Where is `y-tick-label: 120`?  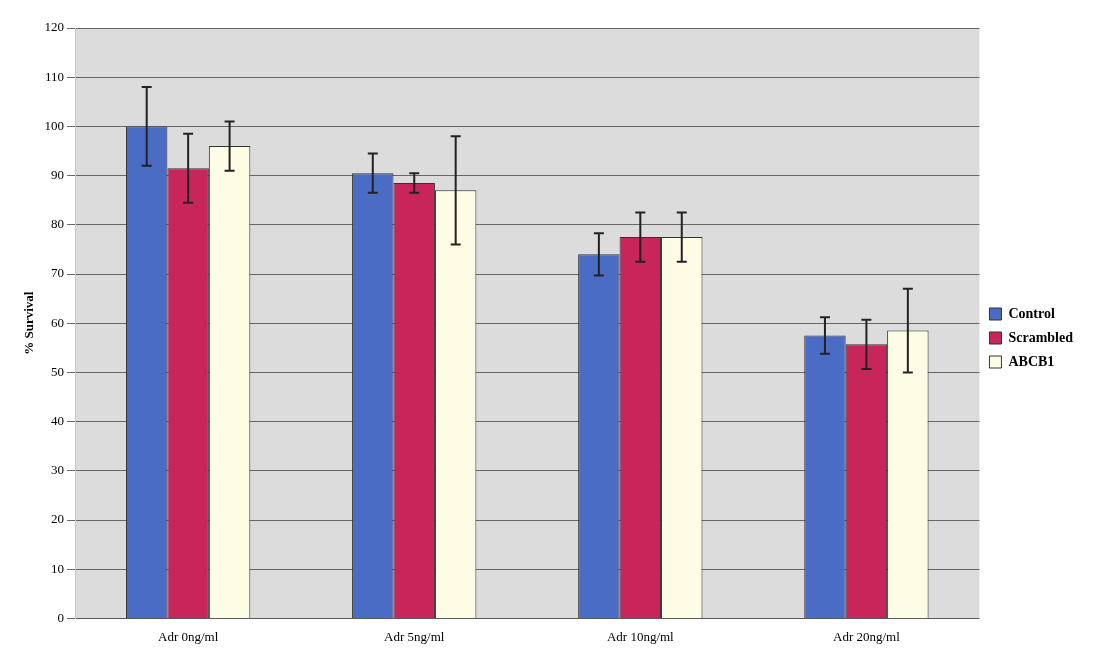
y-tick-label: 120 is located at coordinates (54, 27).